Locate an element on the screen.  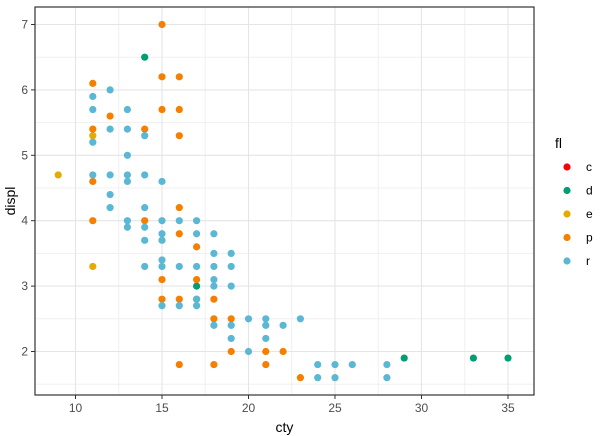
x-tick-label: 25 is located at coordinates (335, 408).